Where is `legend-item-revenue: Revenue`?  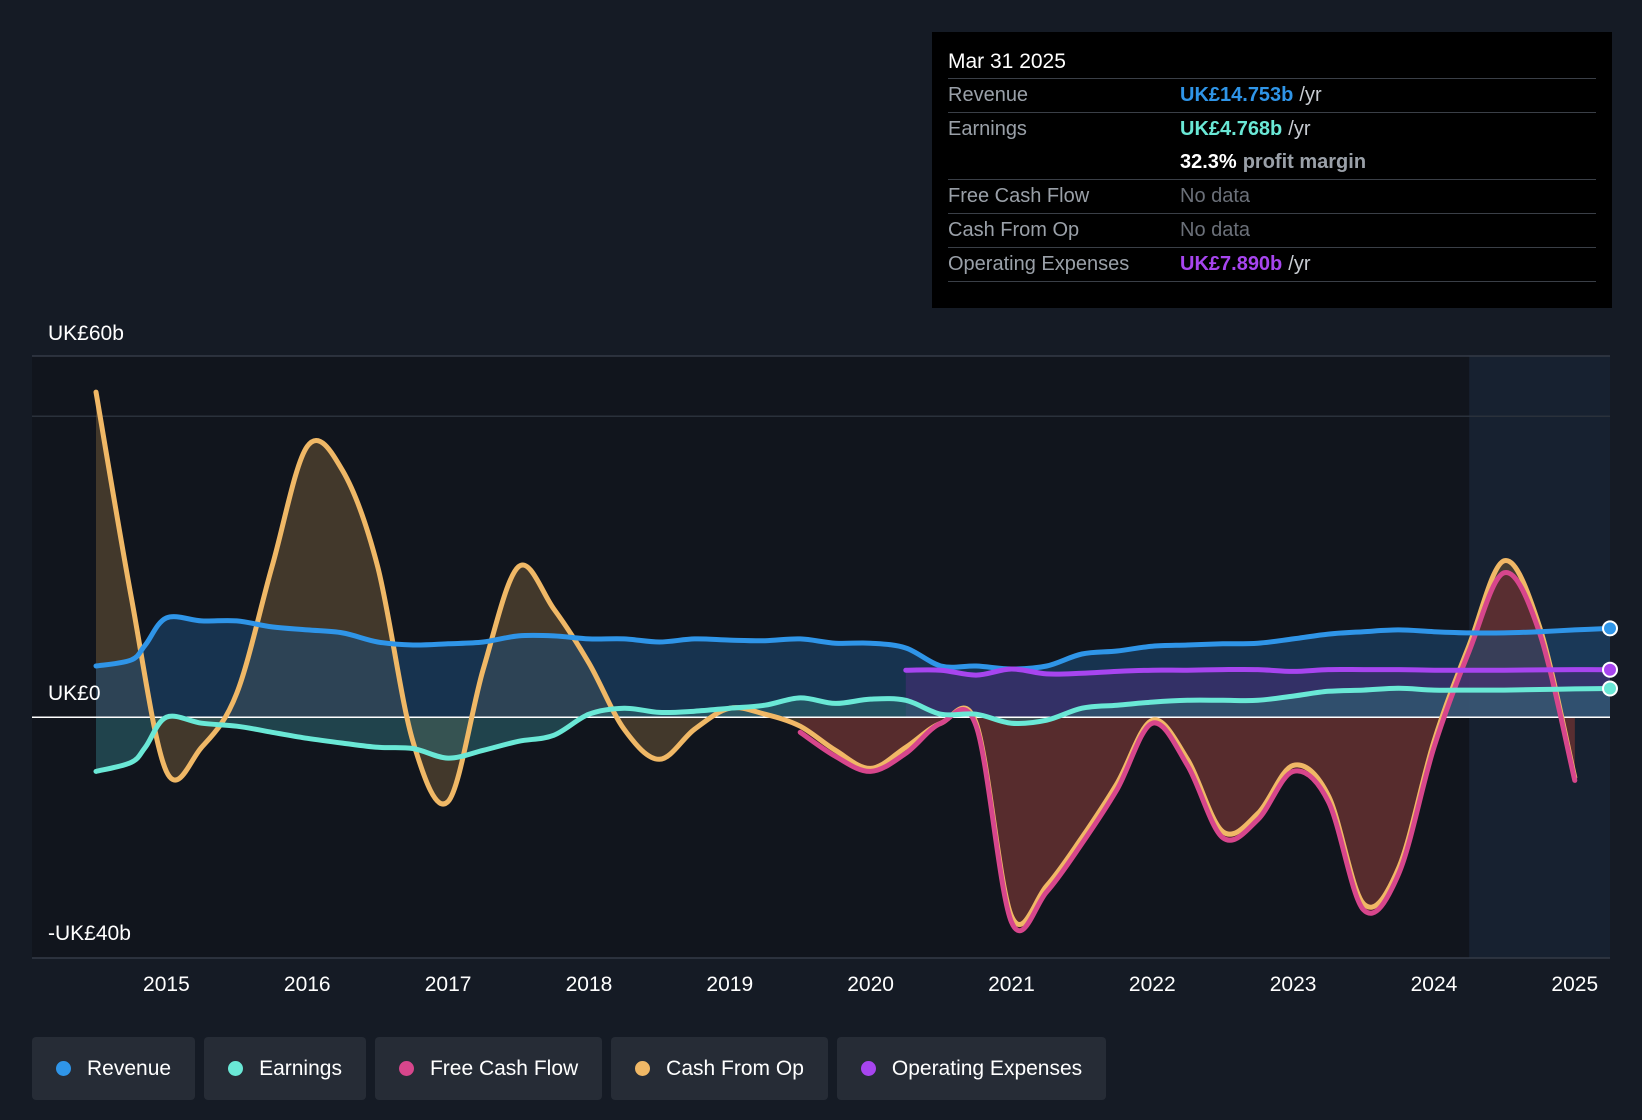 legend-item-revenue: Revenue is located at coordinates (114, 1068).